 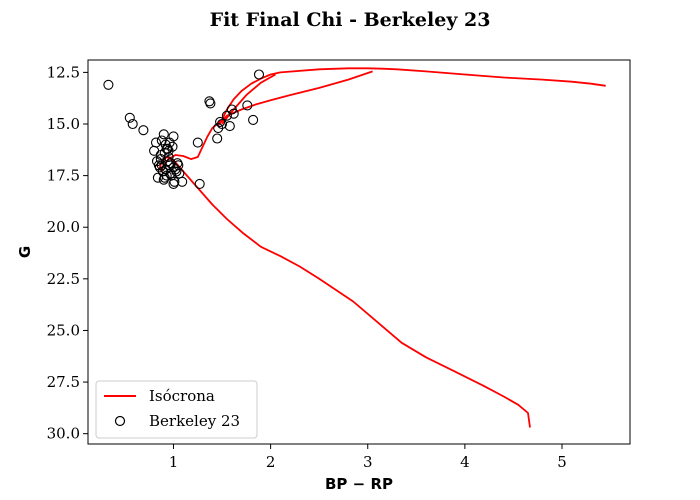 I want to click on x-tick-label: 5, so click(x=562, y=462).